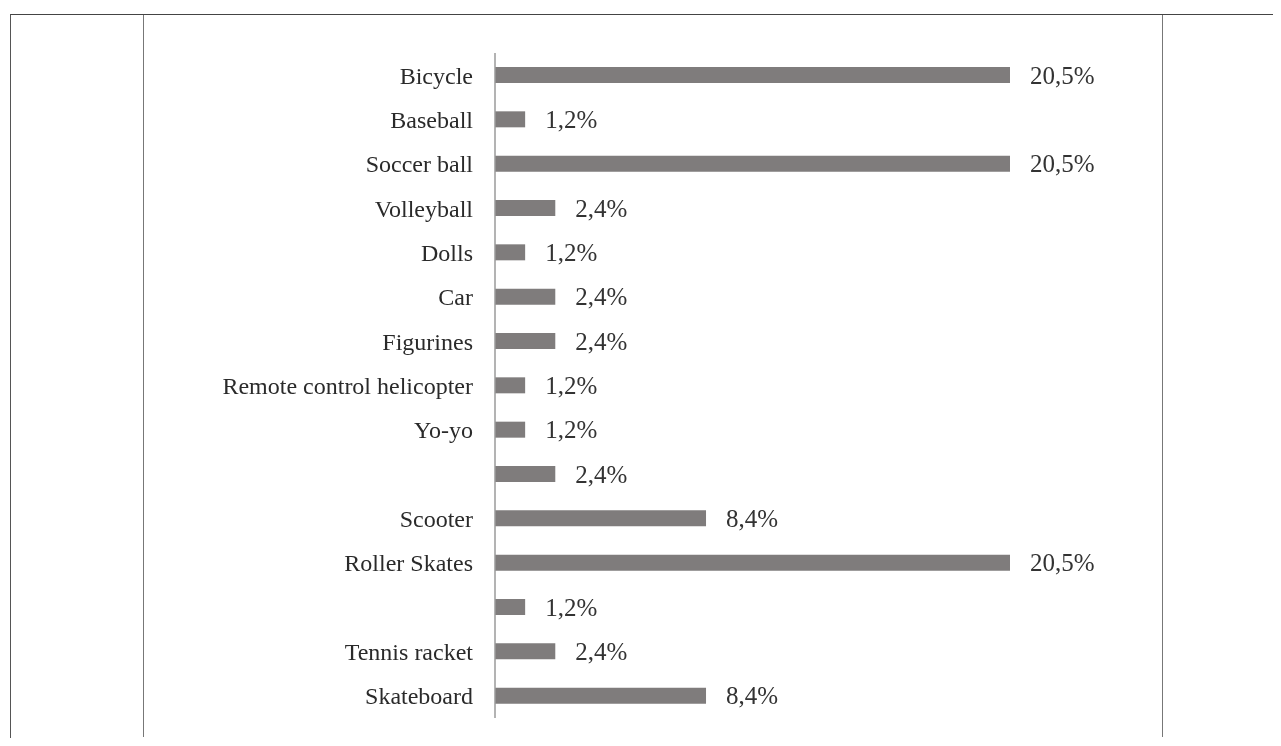 The height and width of the screenshot is (746, 1281). What do you see at coordinates (408, 563) in the screenshot?
I see `y-tick-label: Roller Skates` at bounding box center [408, 563].